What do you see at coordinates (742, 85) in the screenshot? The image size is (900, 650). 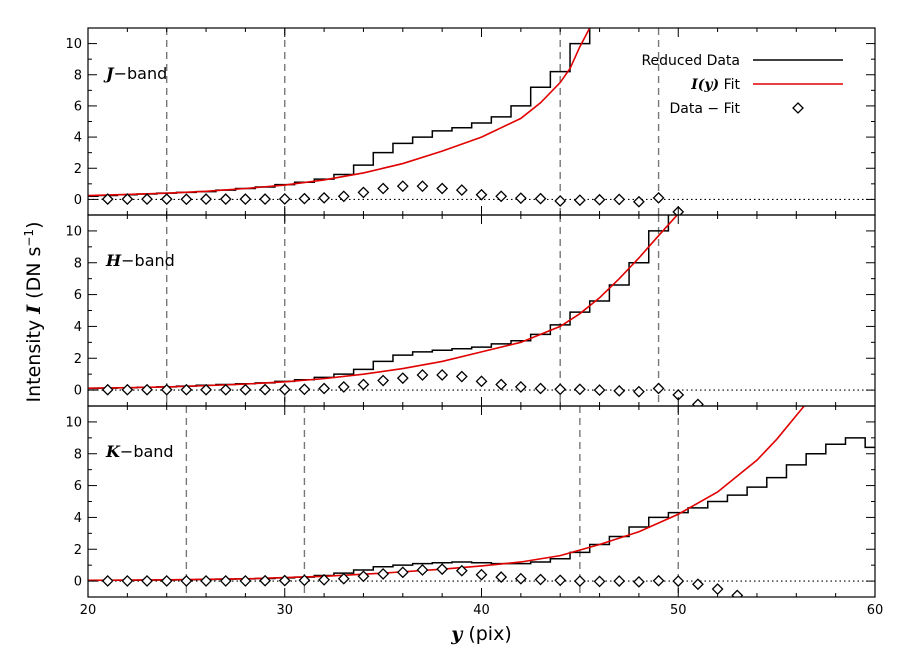 I see `legend: Reduced Data I(y) Fit Data − Fit` at bounding box center [742, 85].